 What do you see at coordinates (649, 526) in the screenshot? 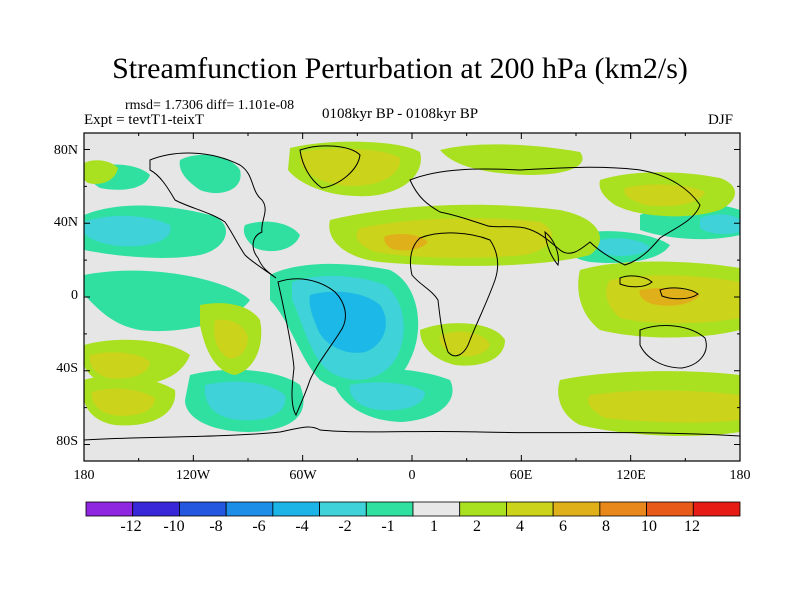
I see `colorbar-label: 10` at bounding box center [649, 526].